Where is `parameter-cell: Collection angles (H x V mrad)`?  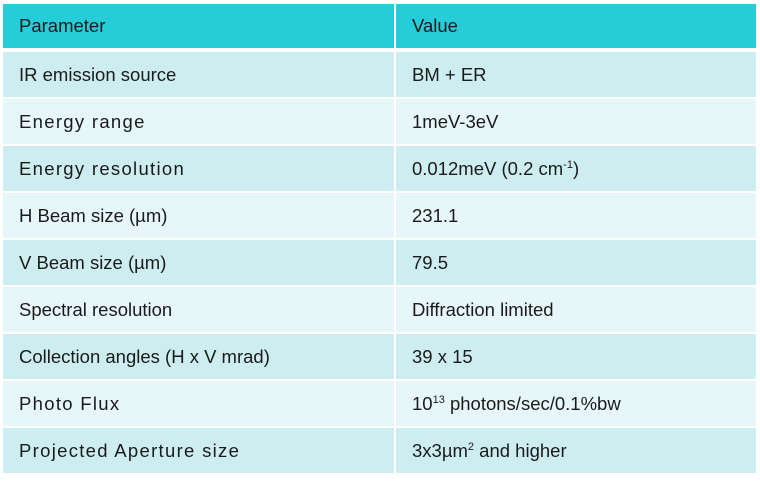 parameter-cell: Collection angles (H x V mrad) is located at coordinates (199, 357).